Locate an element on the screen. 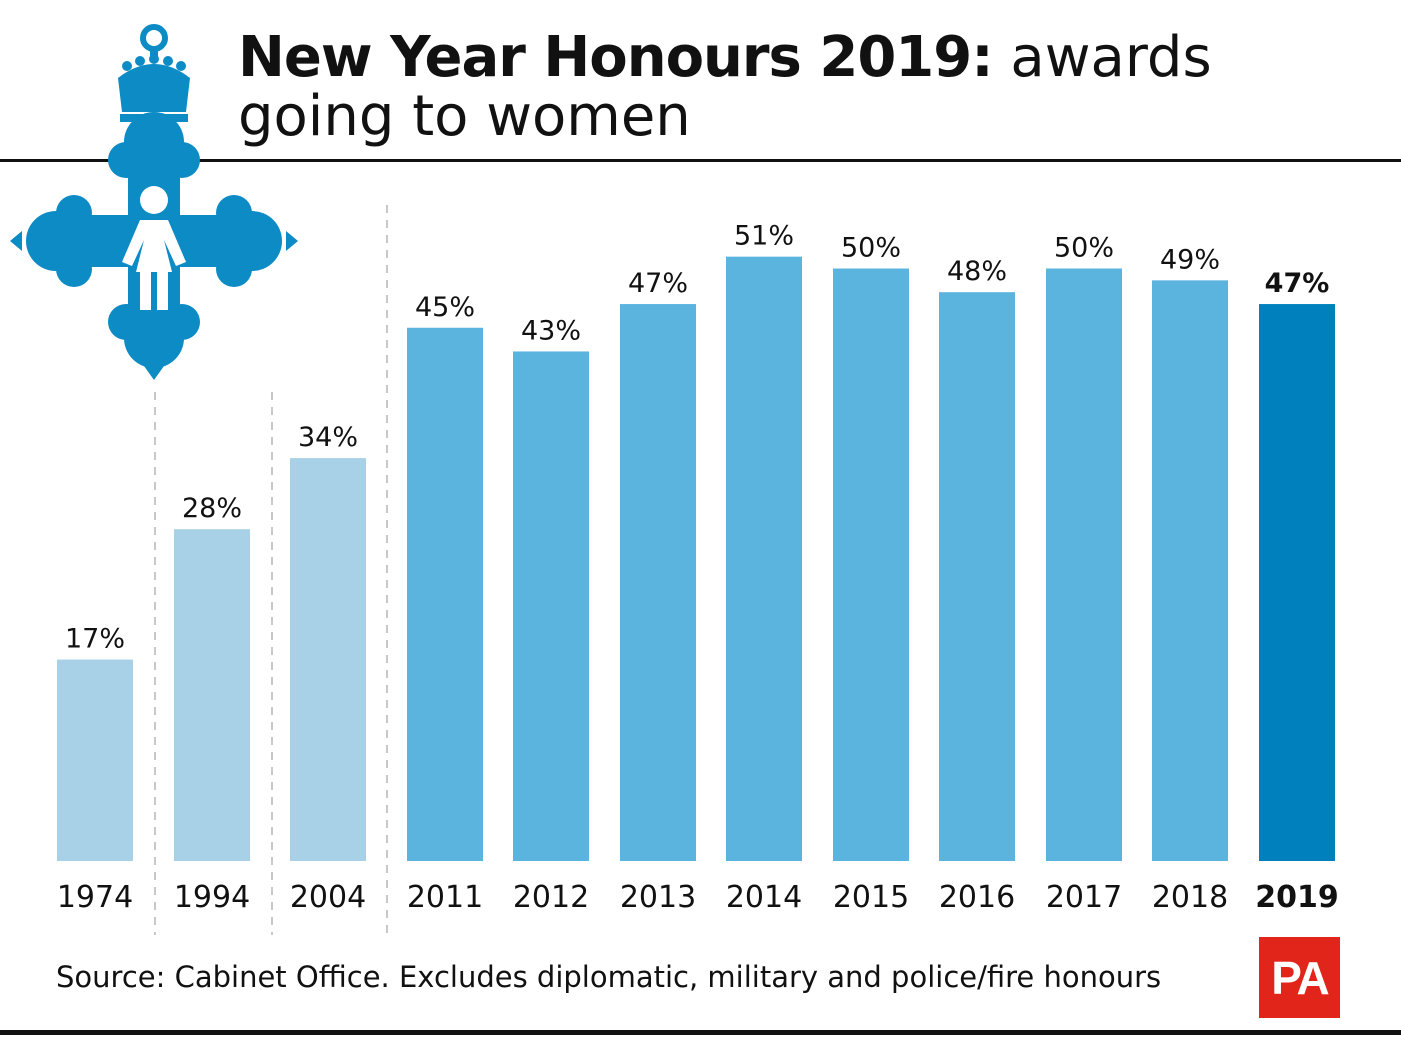 The width and height of the screenshot is (1401, 1039). value-label-2014: 51% is located at coordinates (764, 236).